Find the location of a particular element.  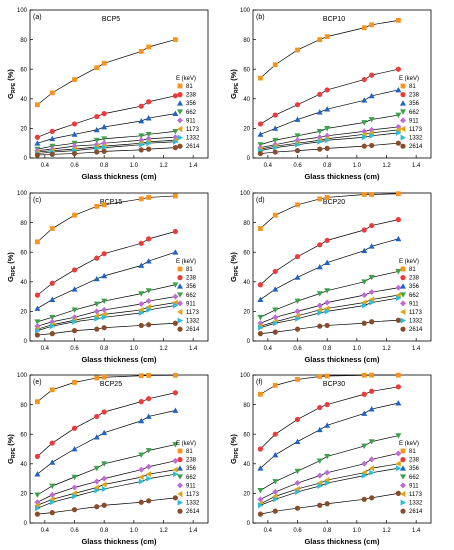

legend: E (keV) 81 238 356 662 911 1173 1332 2614 is located at coordinates (411, 478).